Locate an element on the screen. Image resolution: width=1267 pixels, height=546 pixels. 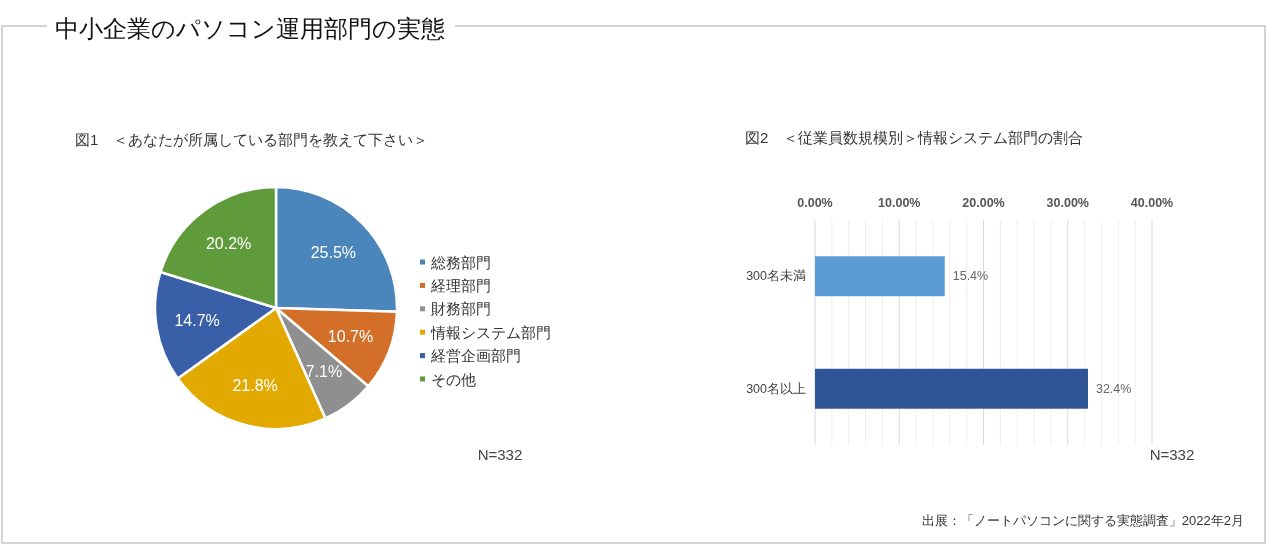
legend-label: その他 is located at coordinates (453, 379).